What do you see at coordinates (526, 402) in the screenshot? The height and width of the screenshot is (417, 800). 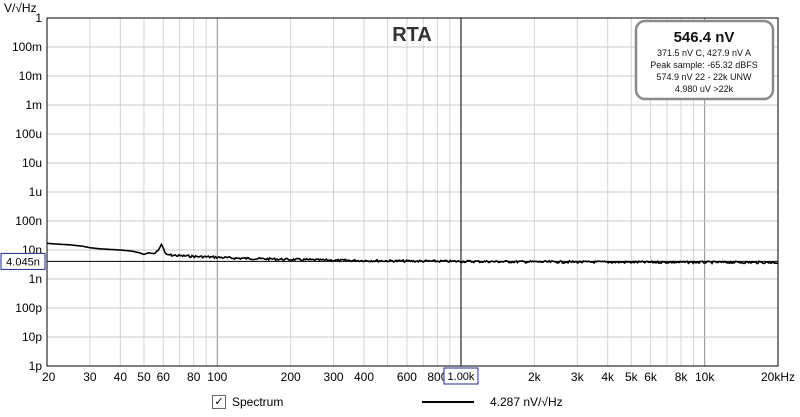 I see `legend-value: 4.287 nV/√Hz` at bounding box center [526, 402].